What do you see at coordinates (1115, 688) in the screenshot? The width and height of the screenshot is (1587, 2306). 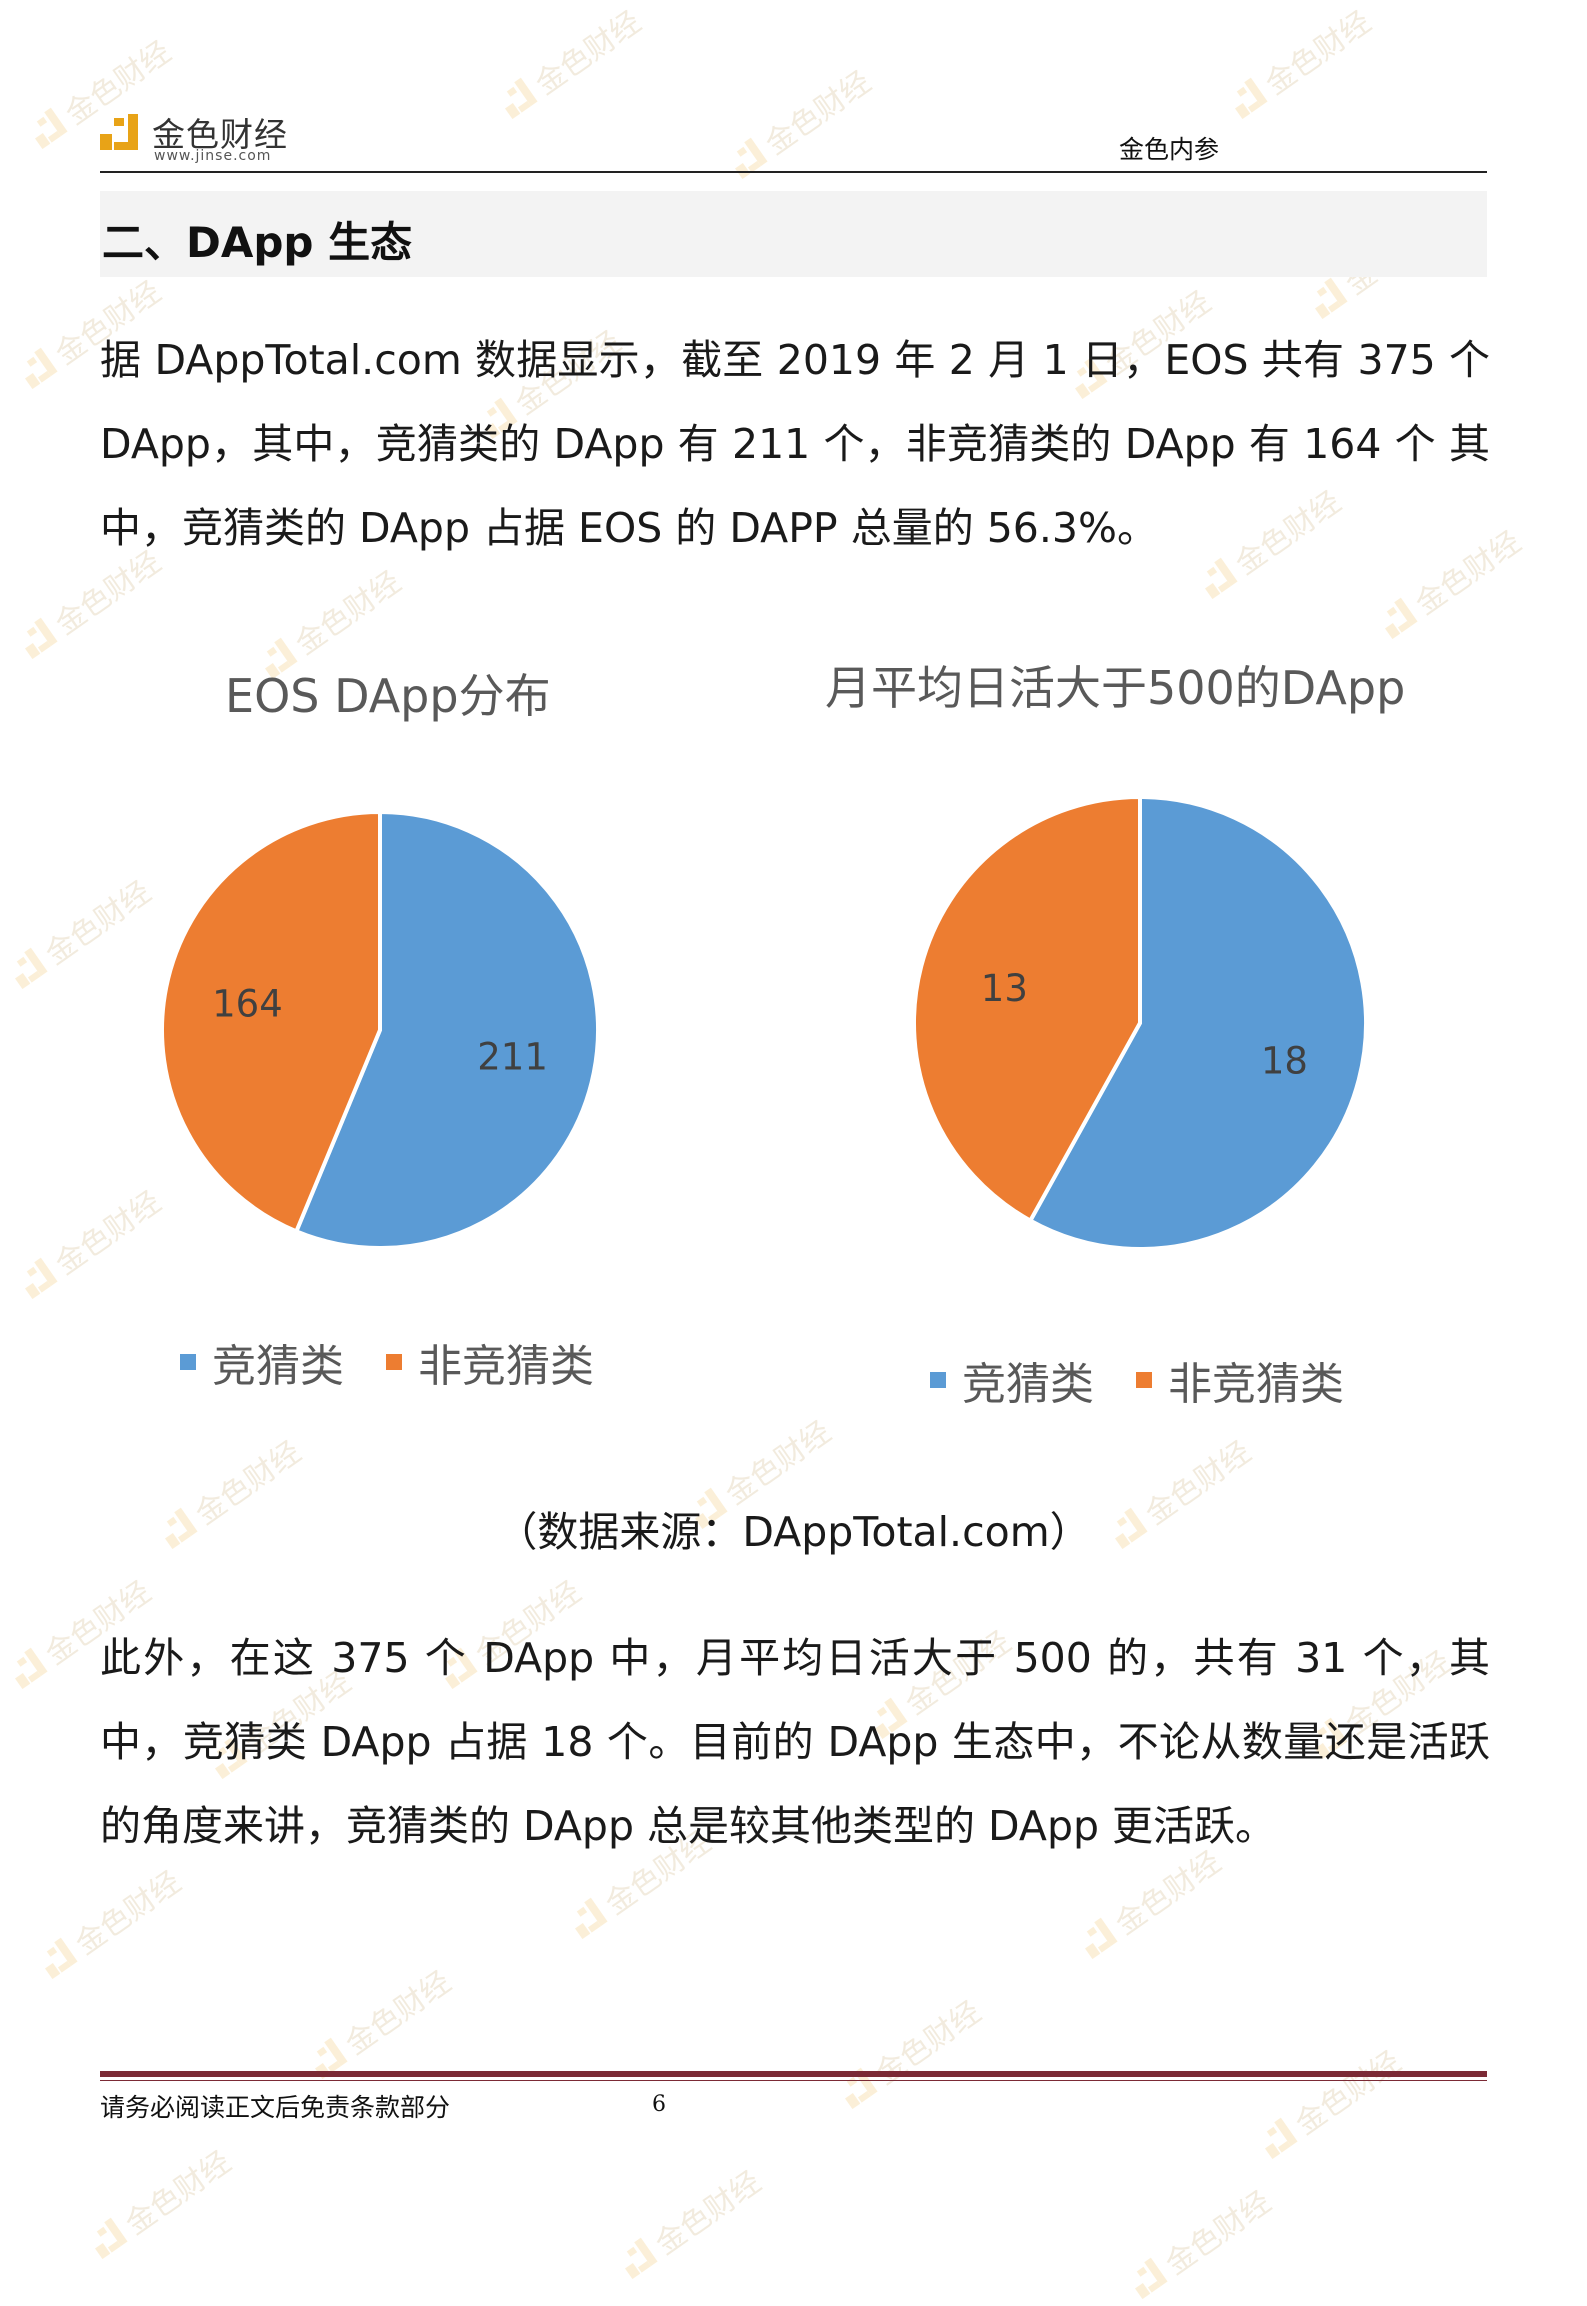 I see `chart-title: 月平均日活大于500的DApp` at bounding box center [1115, 688].